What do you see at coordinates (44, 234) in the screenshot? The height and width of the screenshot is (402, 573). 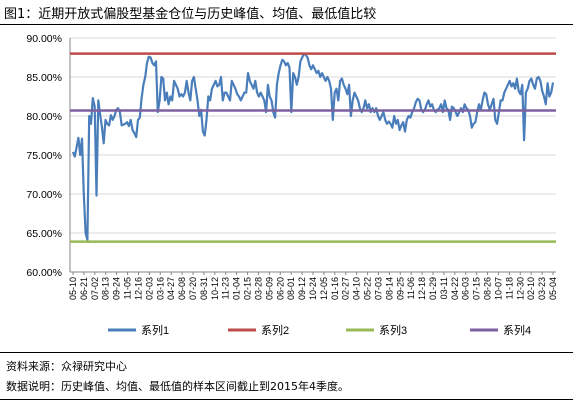 I see `y-tick-label: 65.00%` at bounding box center [44, 234].